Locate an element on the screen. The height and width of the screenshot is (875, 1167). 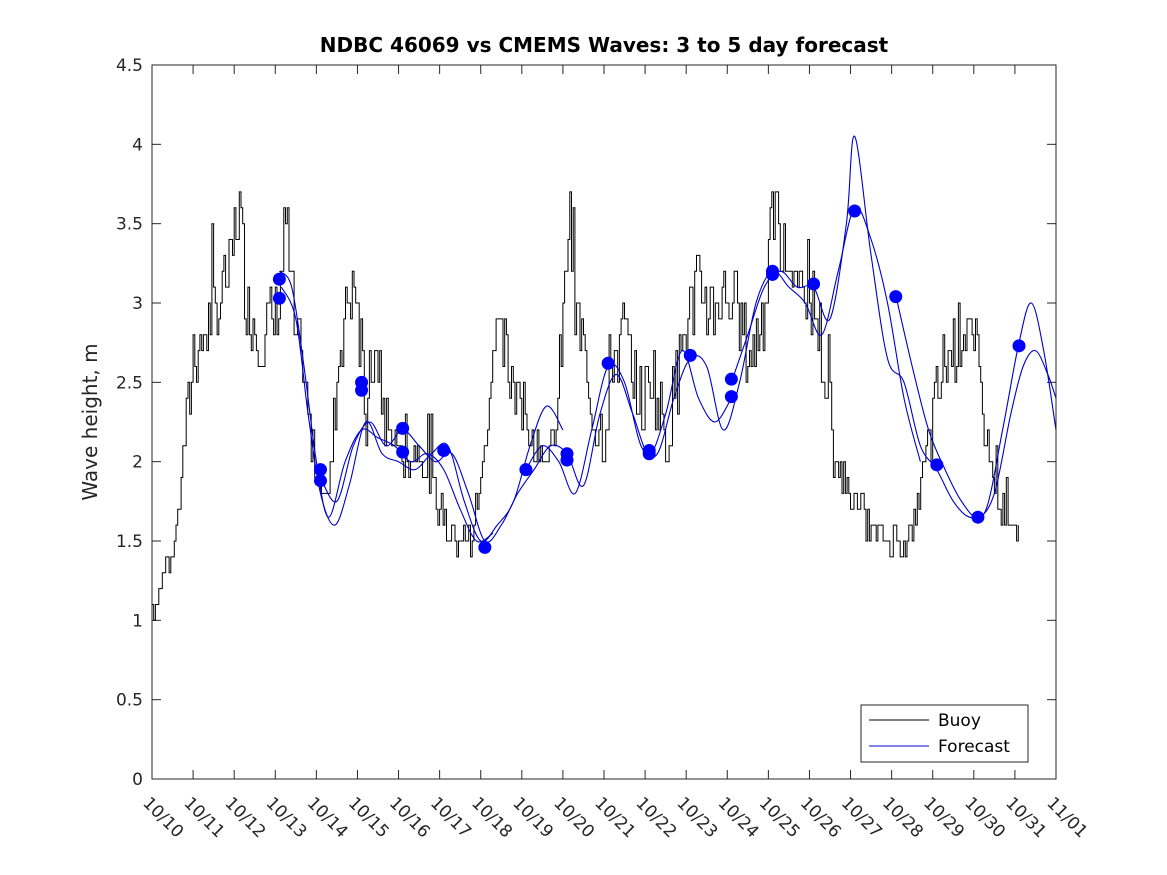
legend-box is located at coordinates (944, 733).